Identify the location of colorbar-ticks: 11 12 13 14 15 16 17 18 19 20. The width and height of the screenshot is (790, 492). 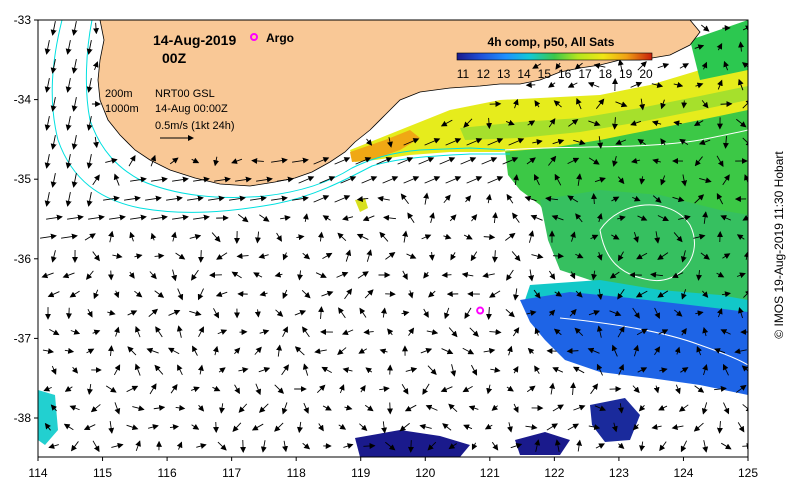
(555, 74).